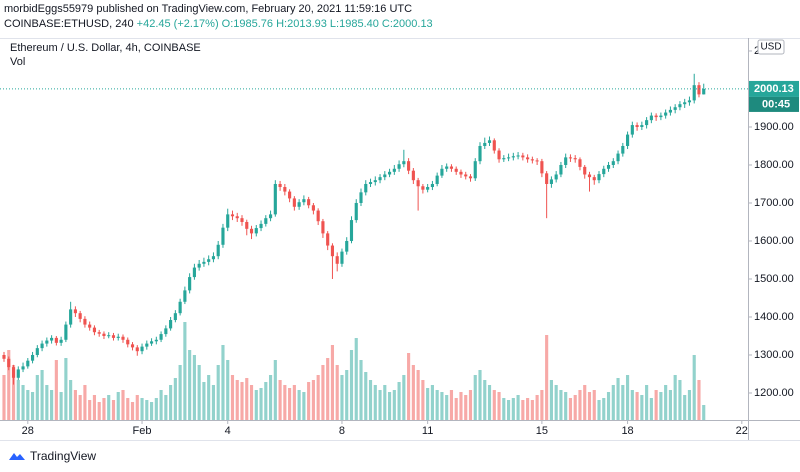 This screenshot has height=472, width=800. I want to click on x-tick-label: Feb, so click(142, 431).